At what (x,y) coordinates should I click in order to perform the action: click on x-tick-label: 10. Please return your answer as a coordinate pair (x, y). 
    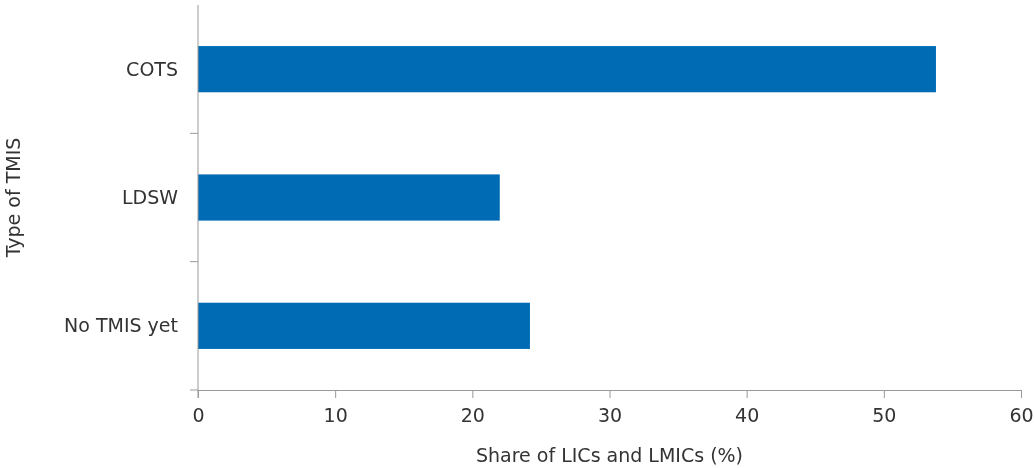
    Looking at the image, I should click on (335, 414).